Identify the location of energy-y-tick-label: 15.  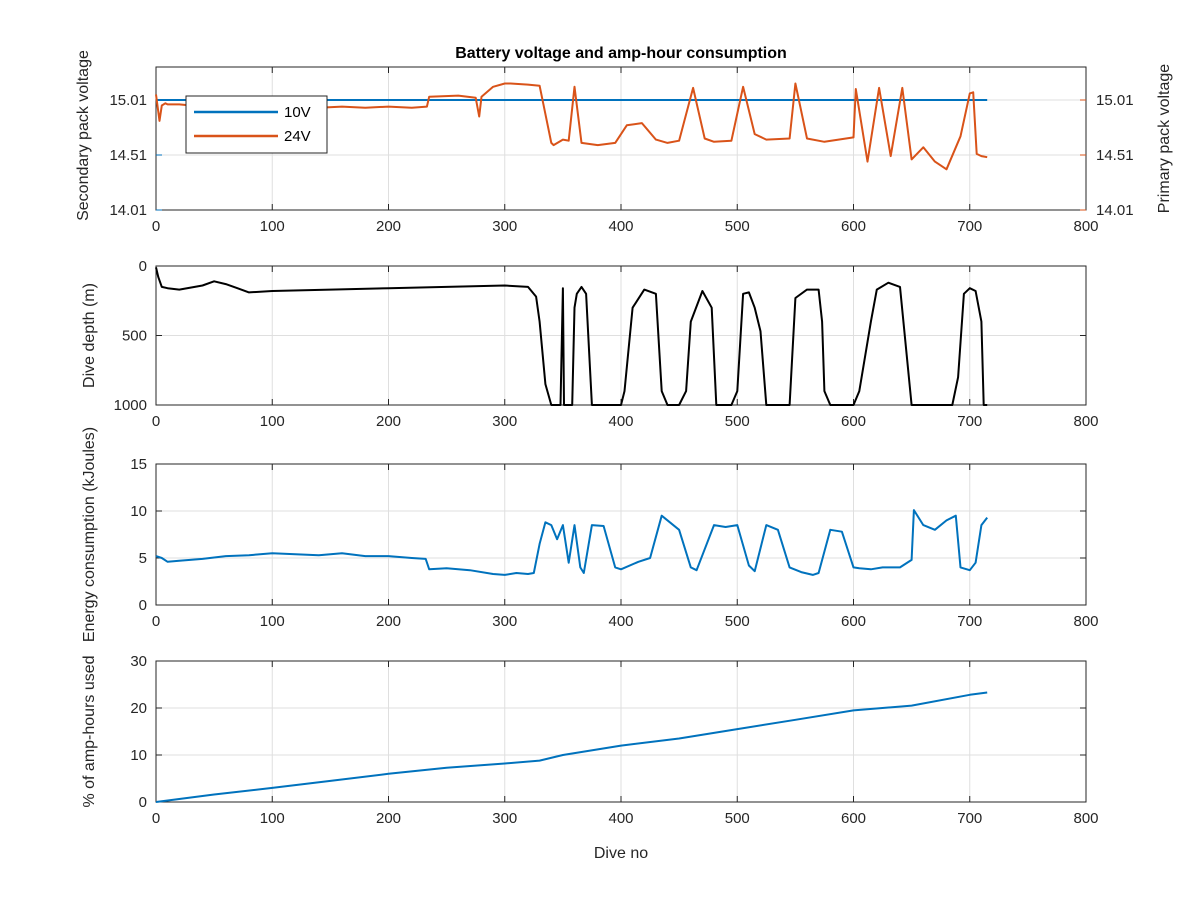
(138, 464).